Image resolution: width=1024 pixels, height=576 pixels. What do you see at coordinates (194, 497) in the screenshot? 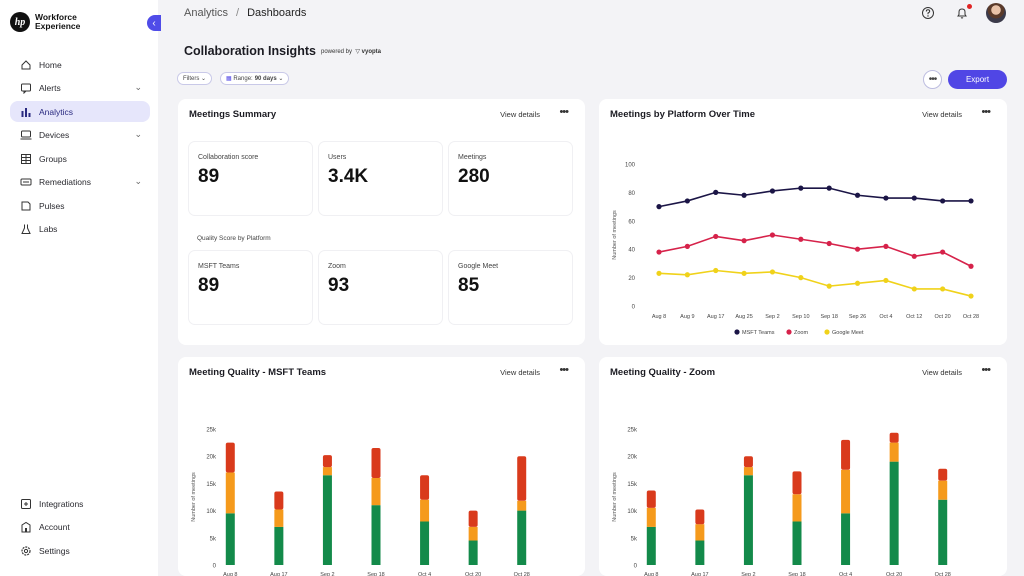
I see `y-axis-label: Number of meetings` at bounding box center [194, 497].